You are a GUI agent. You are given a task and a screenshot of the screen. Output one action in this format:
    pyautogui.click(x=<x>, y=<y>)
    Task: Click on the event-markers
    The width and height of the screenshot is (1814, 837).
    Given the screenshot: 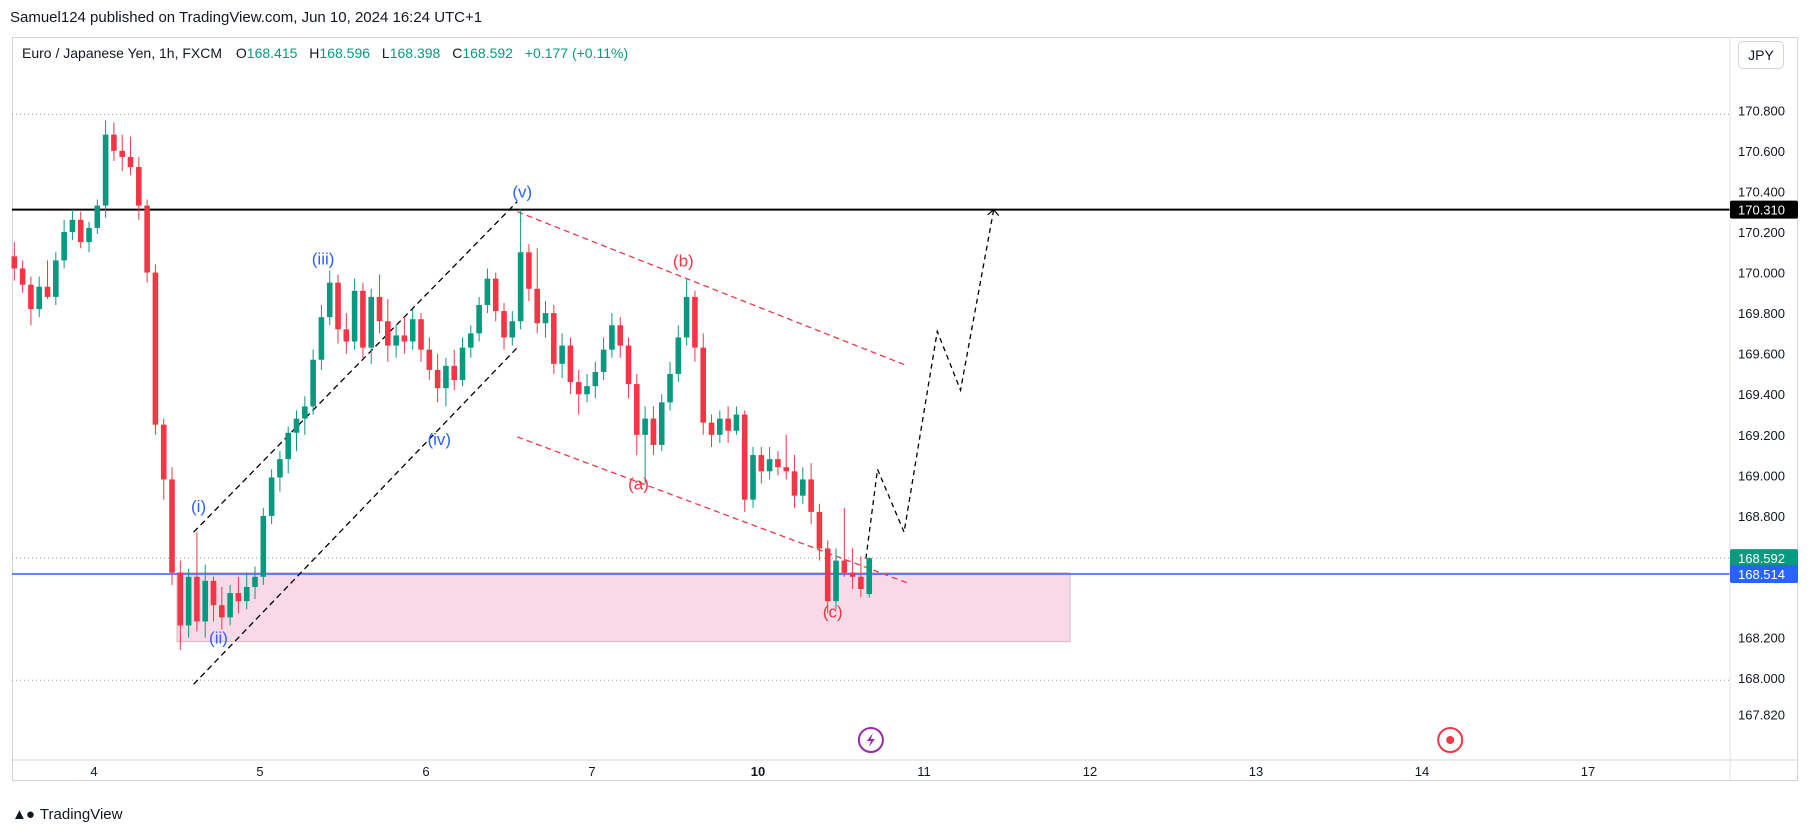 What is the action you would take?
    pyautogui.click(x=1160, y=740)
    